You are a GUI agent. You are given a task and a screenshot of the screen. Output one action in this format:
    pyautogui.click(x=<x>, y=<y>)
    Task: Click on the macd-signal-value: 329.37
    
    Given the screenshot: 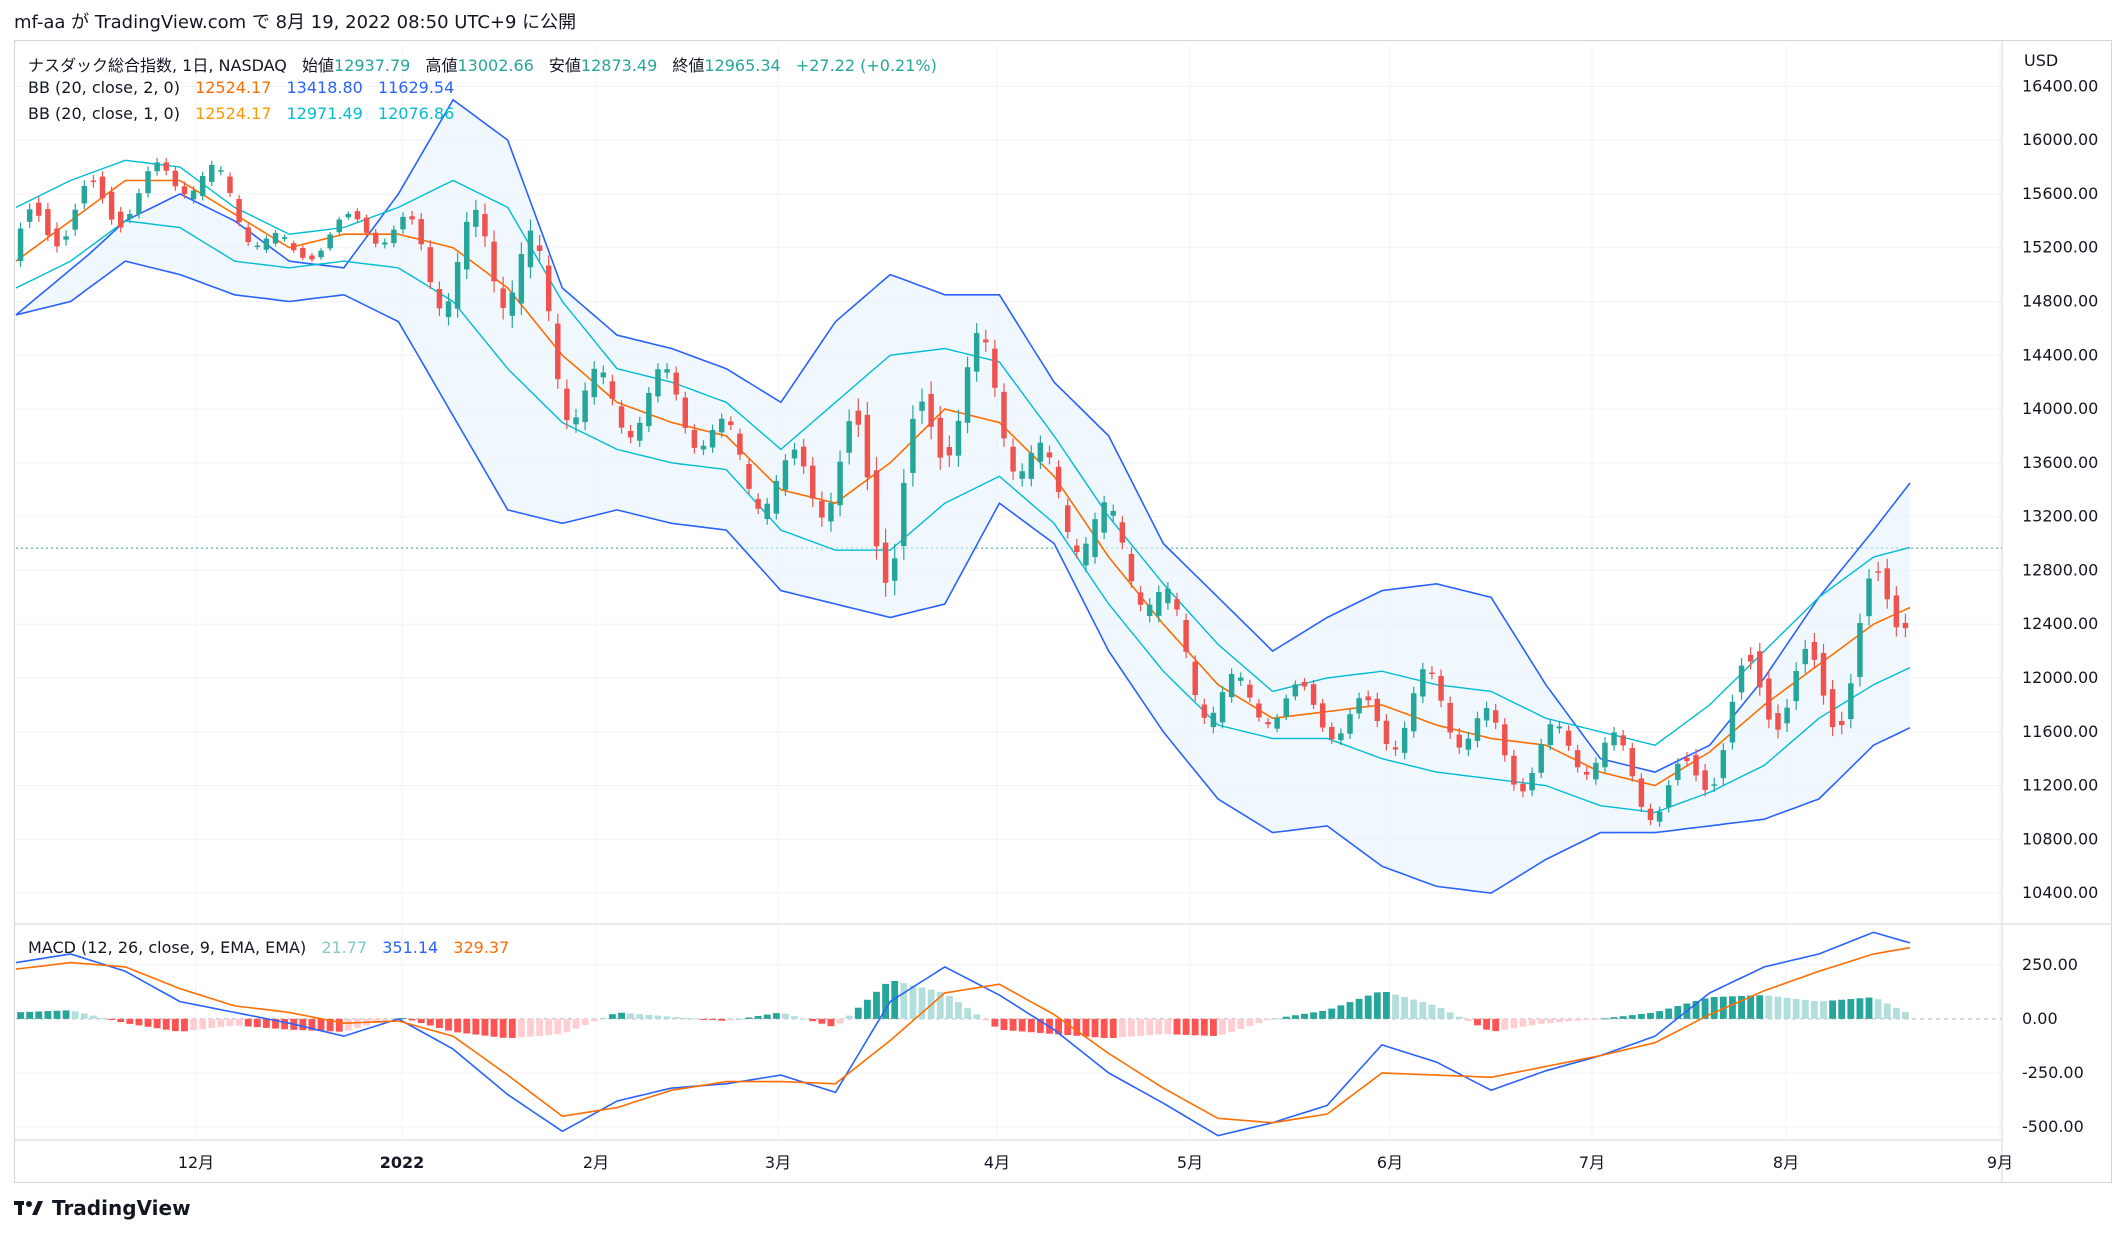 What is the action you would take?
    pyautogui.click(x=481, y=947)
    